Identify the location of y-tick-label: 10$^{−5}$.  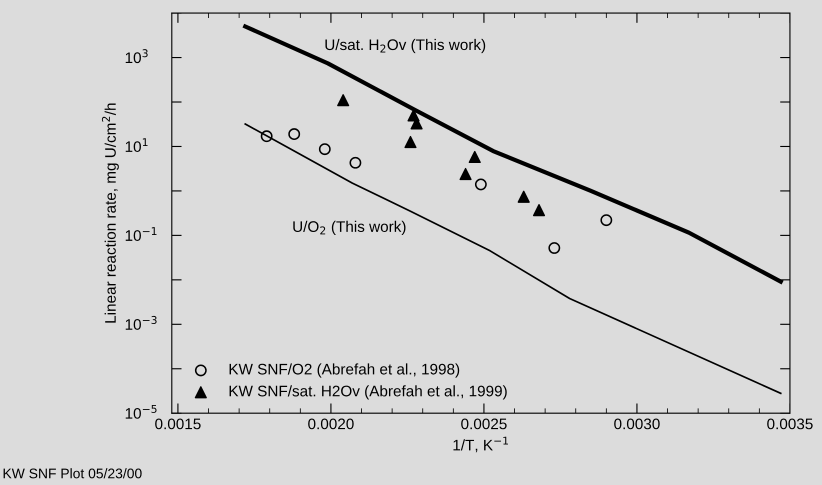
(141, 412).